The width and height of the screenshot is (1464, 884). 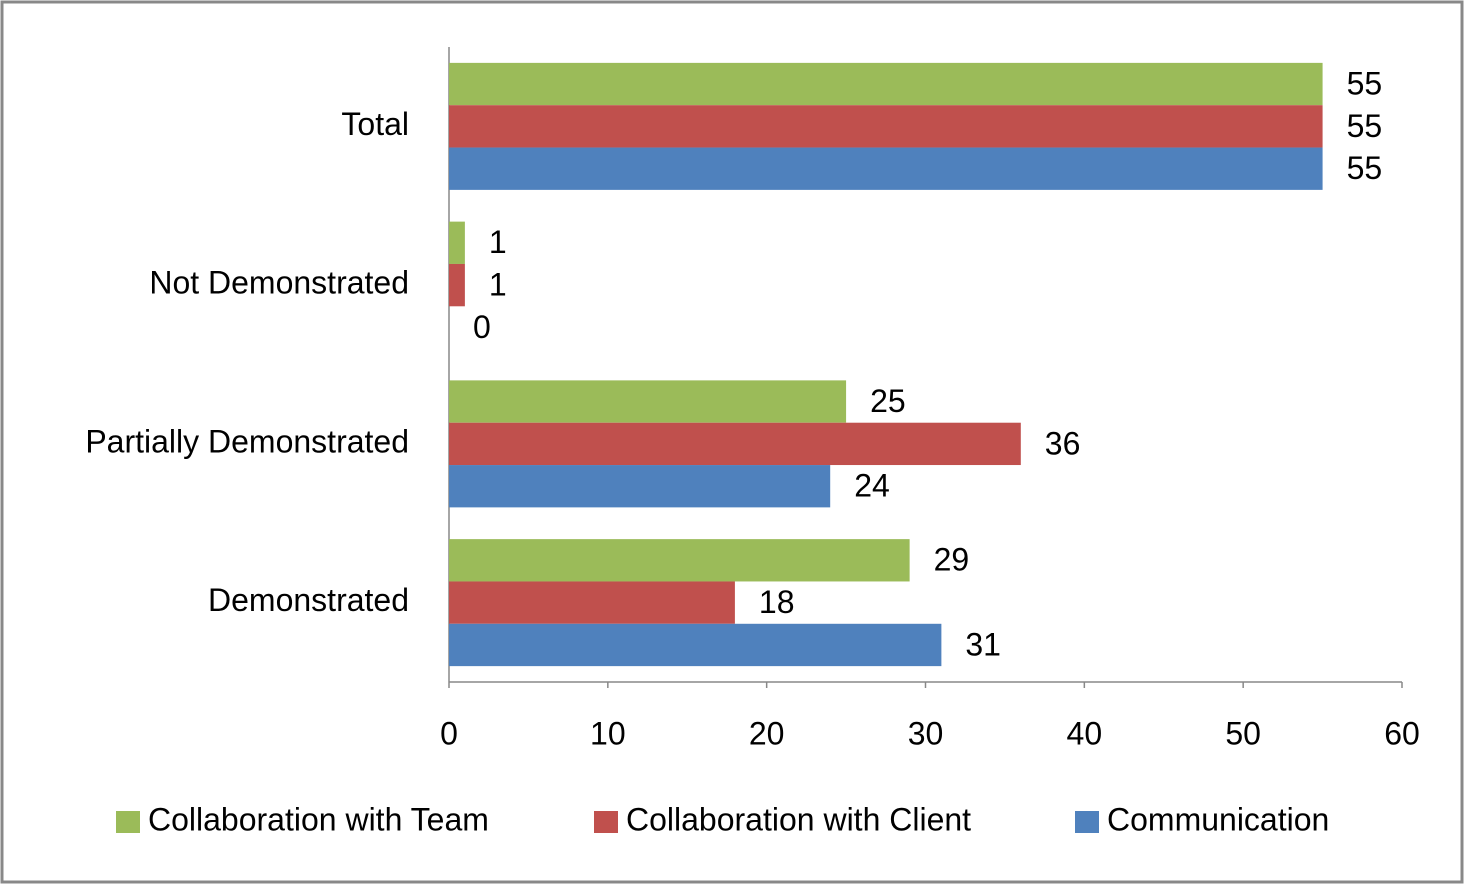 What do you see at coordinates (308, 600) in the screenshot?
I see `y-tick-label: Demonstrated` at bounding box center [308, 600].